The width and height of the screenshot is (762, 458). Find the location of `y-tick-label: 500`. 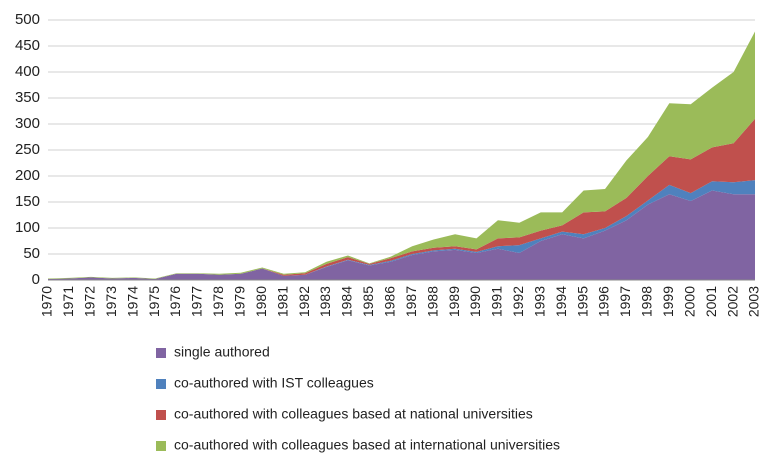

y-tick-label: 500 is located at coordinates (27, 19).